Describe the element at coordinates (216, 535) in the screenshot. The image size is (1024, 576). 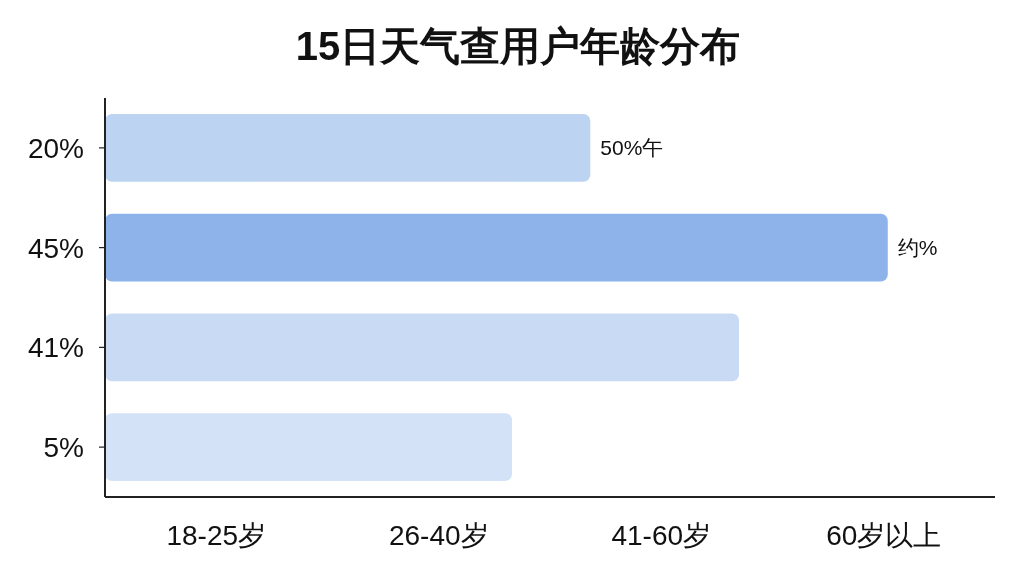
I see `annotation: 18-25岁` at that location.